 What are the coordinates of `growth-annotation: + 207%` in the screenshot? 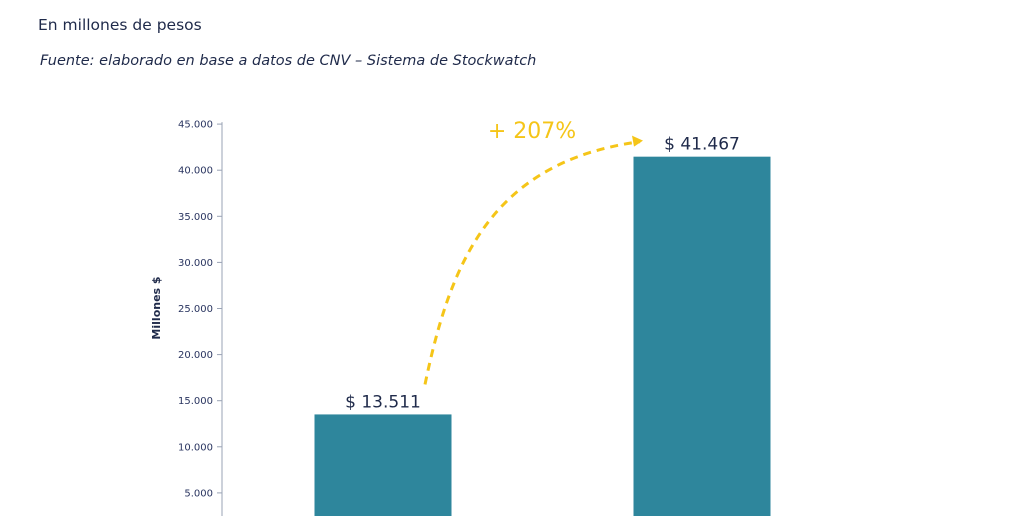 It's located at (533, 252).